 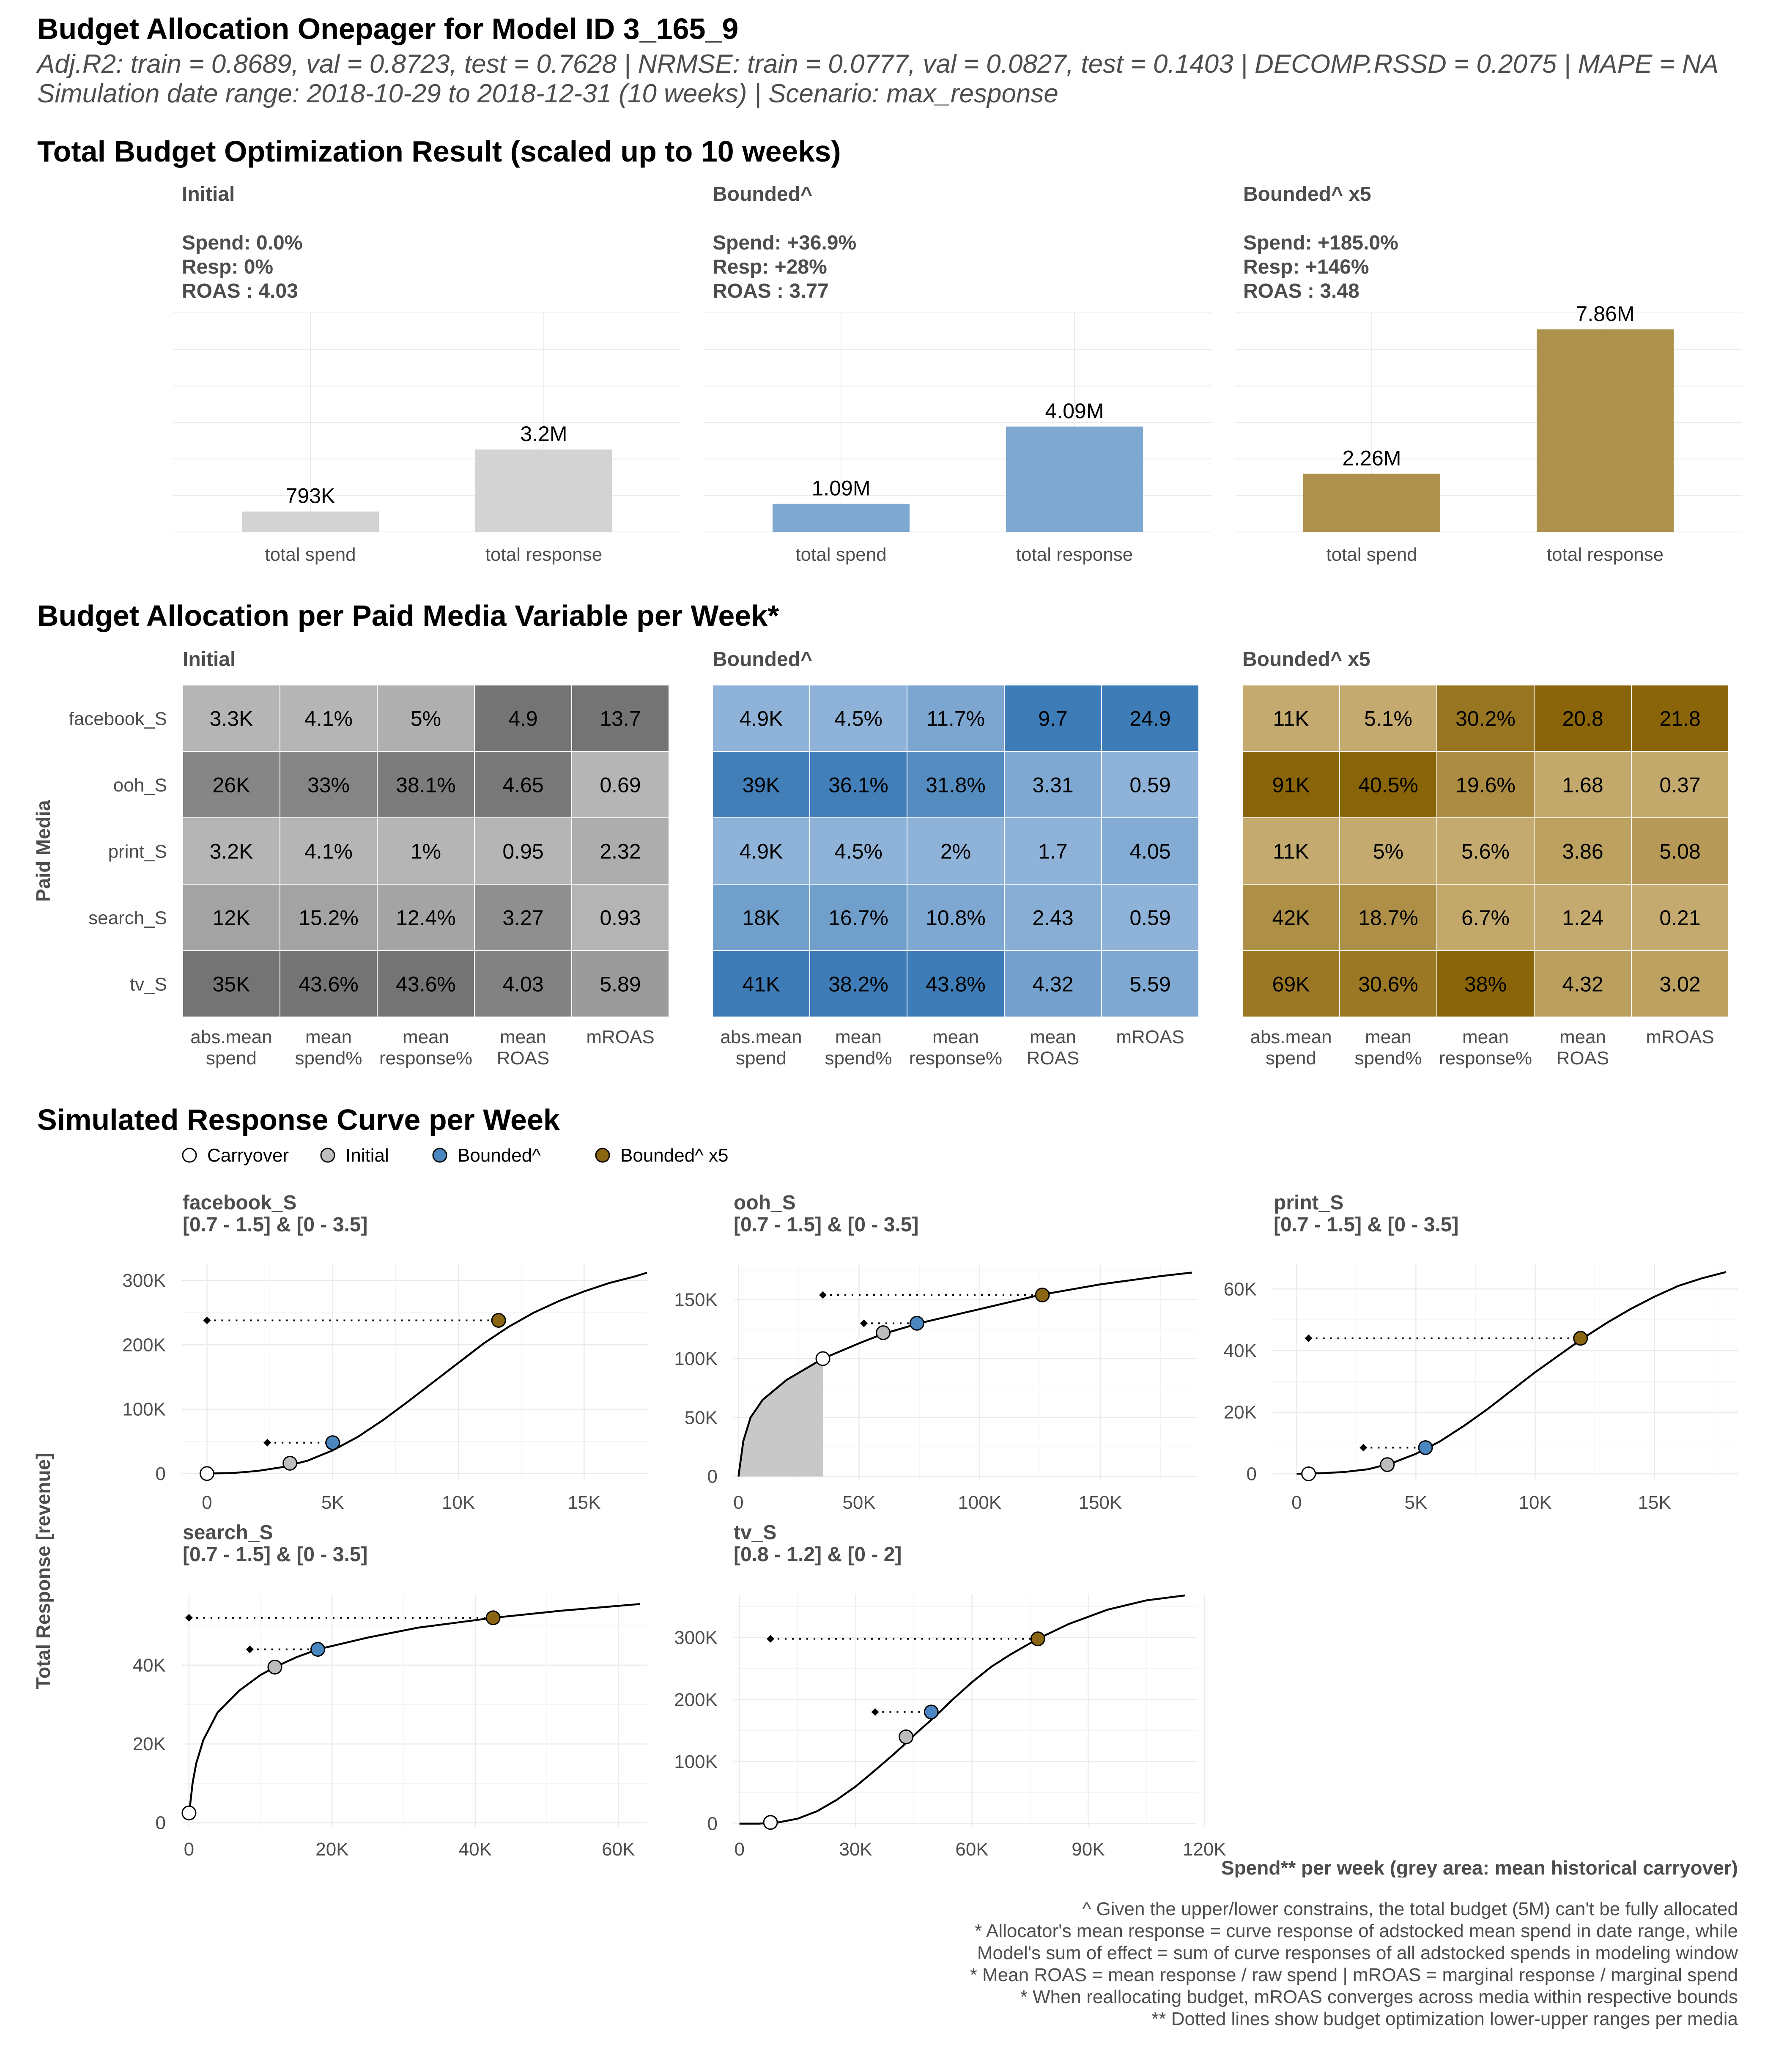 I want to click on carryover-point, so click(x=770, y=1823).